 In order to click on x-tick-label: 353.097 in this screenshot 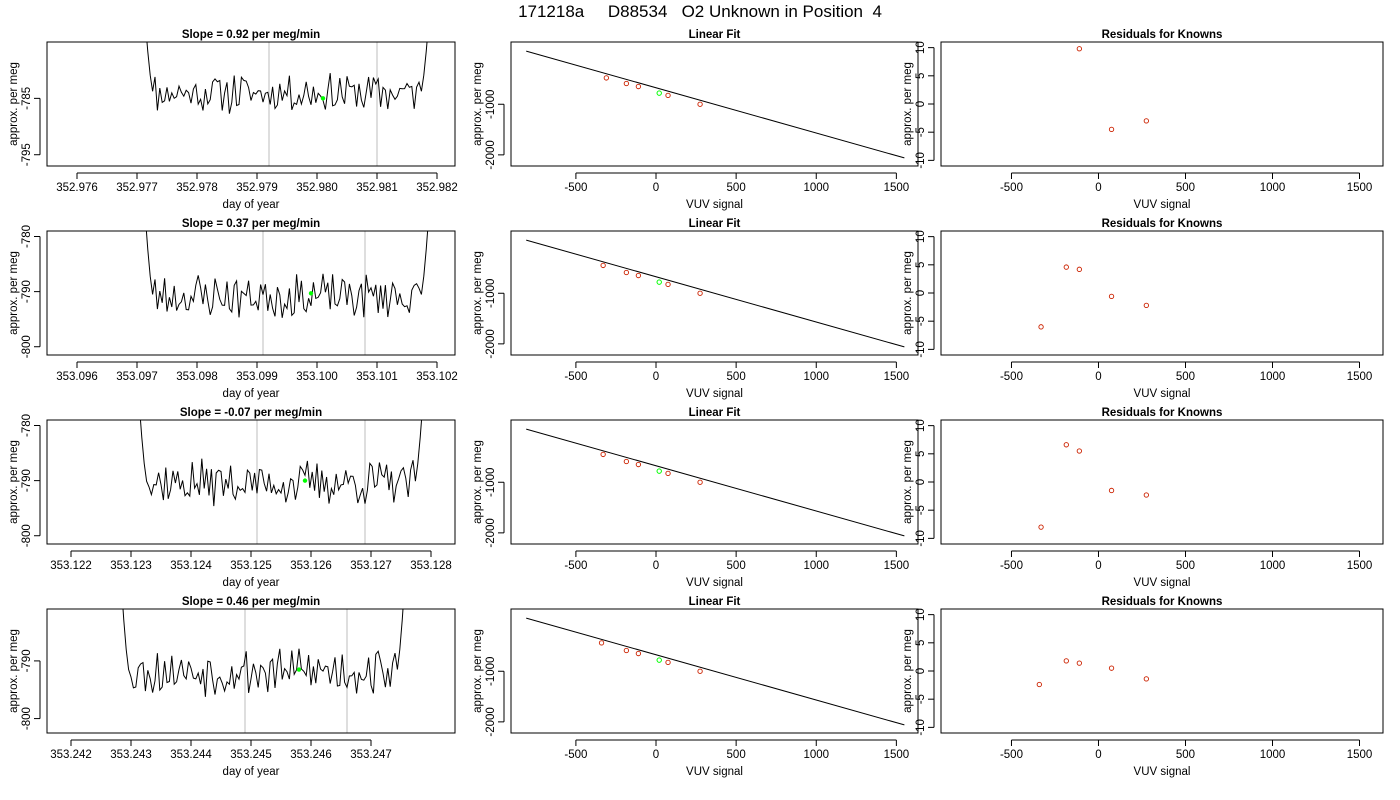, I will do `click(137, 377)`.